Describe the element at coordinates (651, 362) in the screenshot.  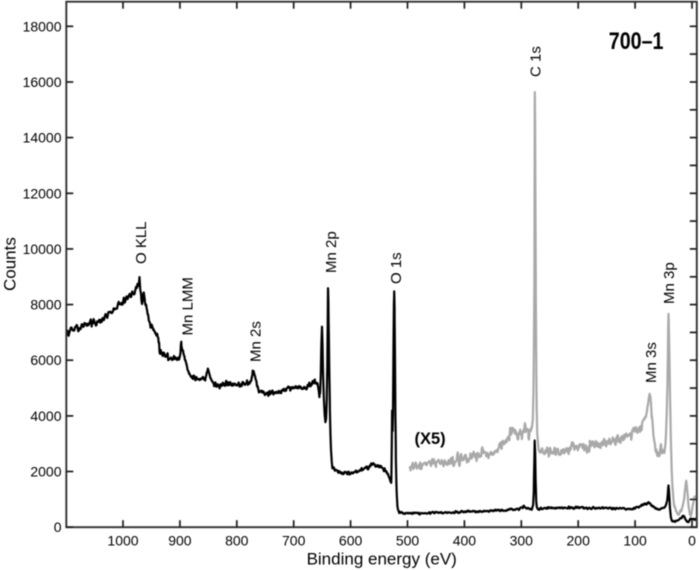
I see `svg-text: Mn 3s` at that location.